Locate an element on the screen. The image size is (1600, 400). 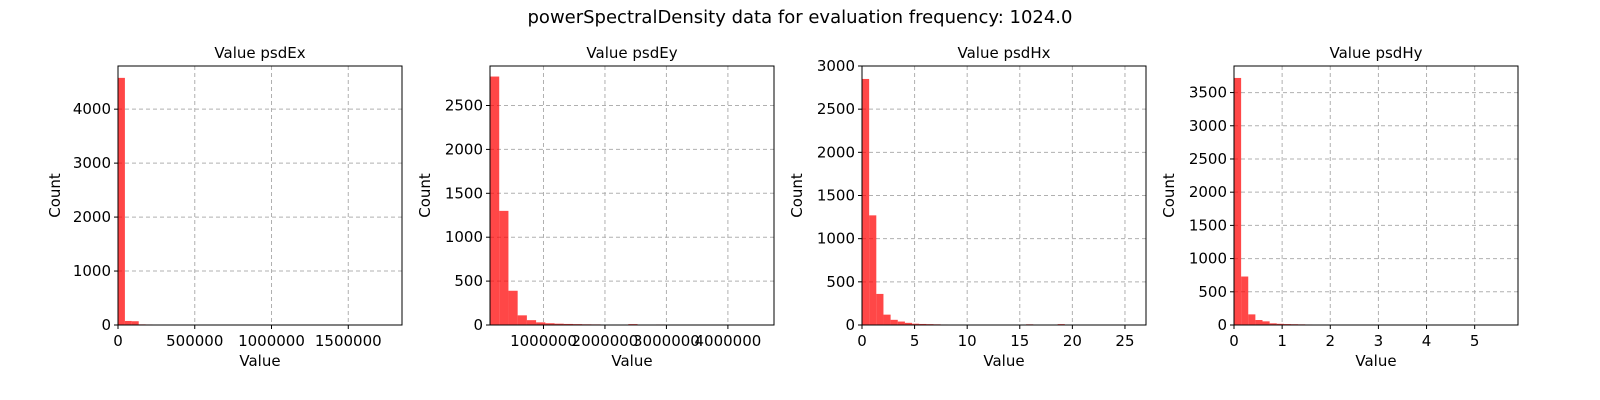
y-tick-label: 3500 is located at coordinates (1208, 93).